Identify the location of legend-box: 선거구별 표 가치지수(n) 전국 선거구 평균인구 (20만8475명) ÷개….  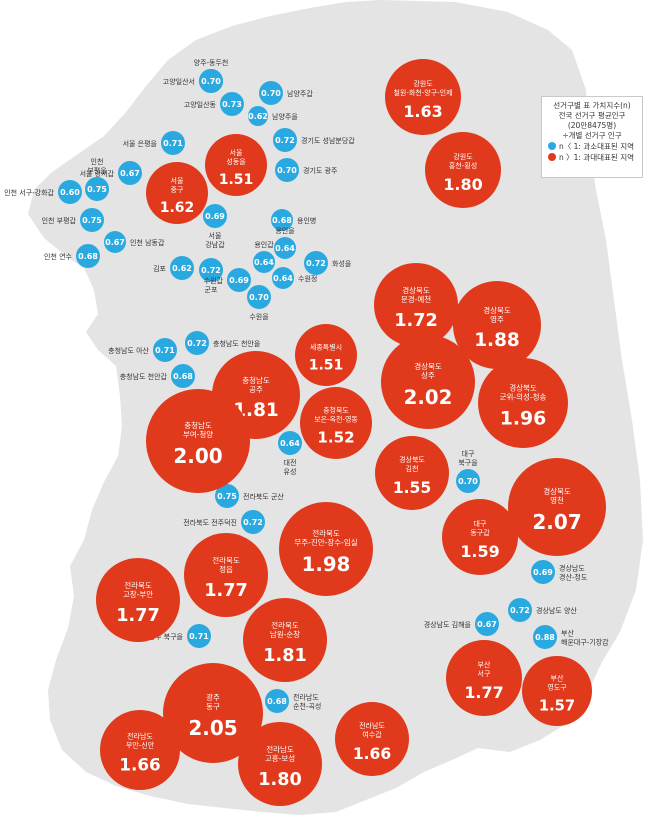
(592, 137).